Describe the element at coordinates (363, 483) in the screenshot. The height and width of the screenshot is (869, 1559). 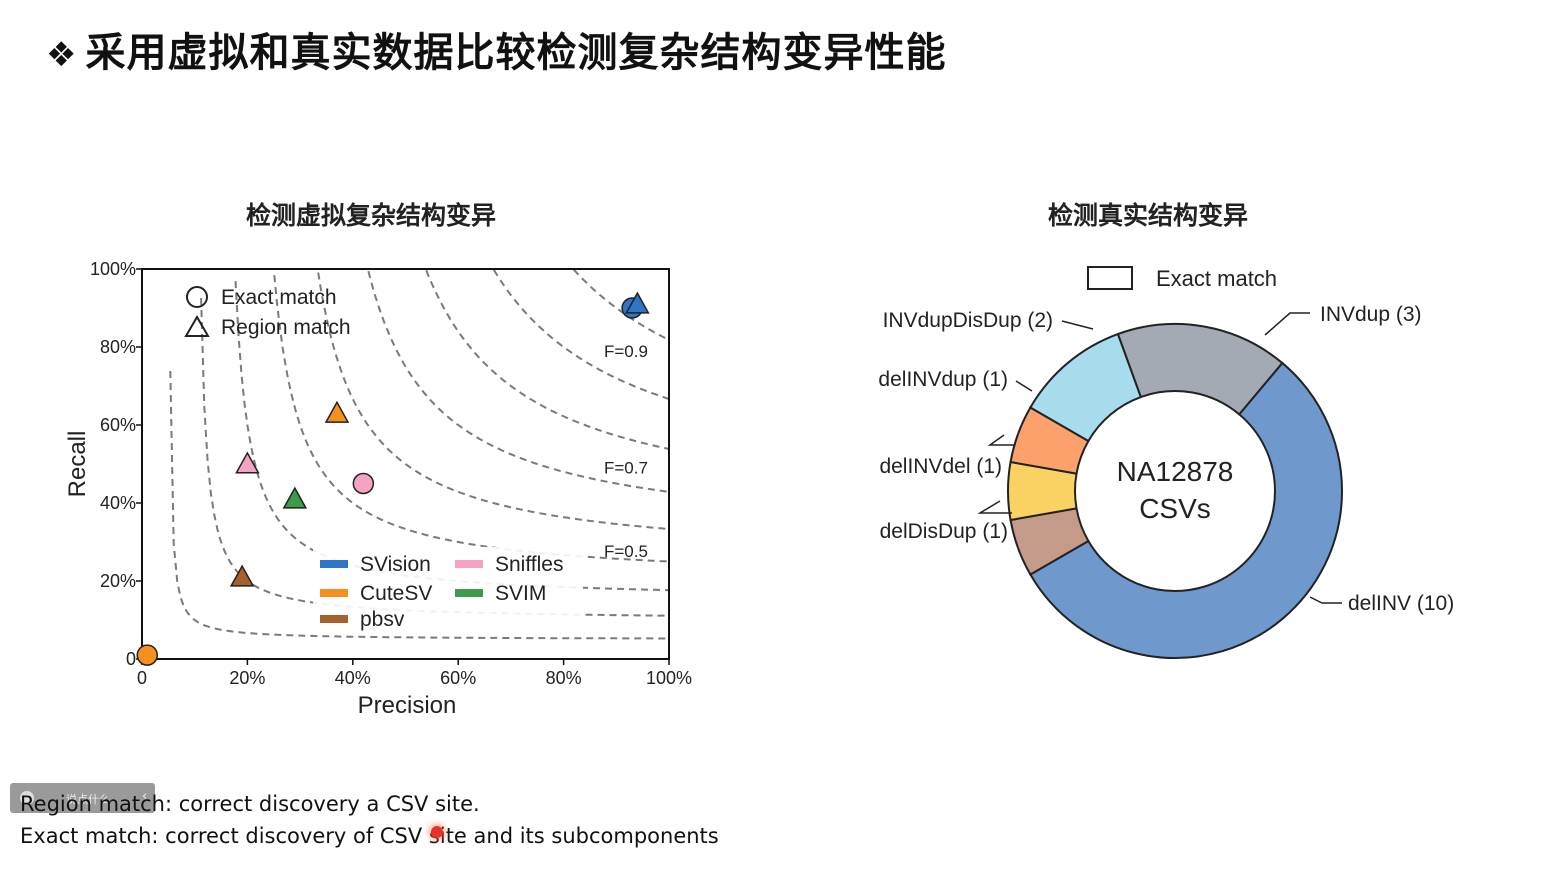
I see `point-sniffles-exact` at that location.